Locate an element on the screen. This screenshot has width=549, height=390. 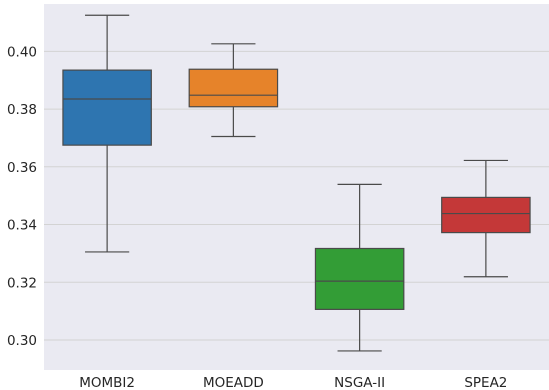
x-tick-label: SPEA2 is located at coordinates (485, 382).